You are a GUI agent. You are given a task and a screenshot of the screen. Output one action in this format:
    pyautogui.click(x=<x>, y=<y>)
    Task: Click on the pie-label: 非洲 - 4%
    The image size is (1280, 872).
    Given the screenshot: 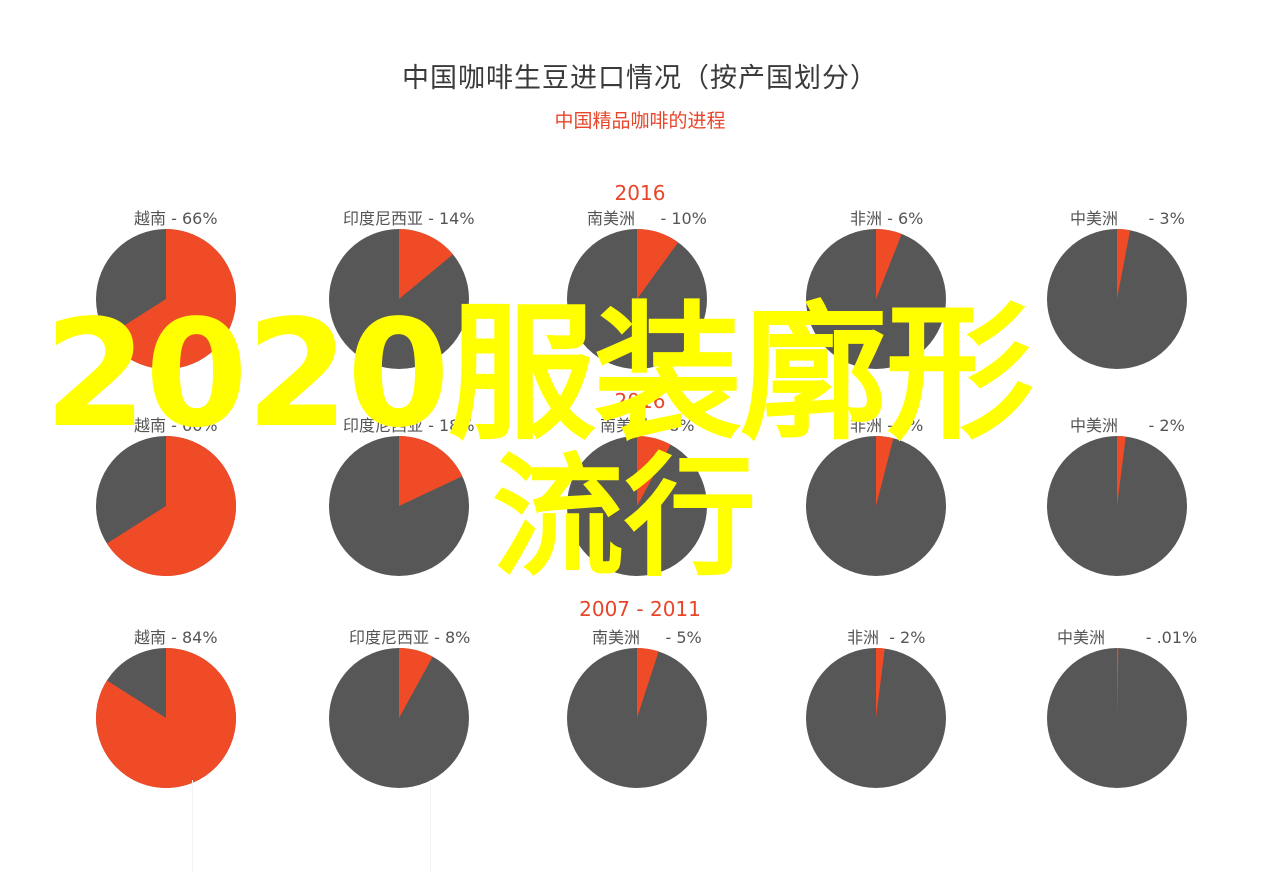 What is the action you would take?
    pyautogui.click(x=886, y=424)
    